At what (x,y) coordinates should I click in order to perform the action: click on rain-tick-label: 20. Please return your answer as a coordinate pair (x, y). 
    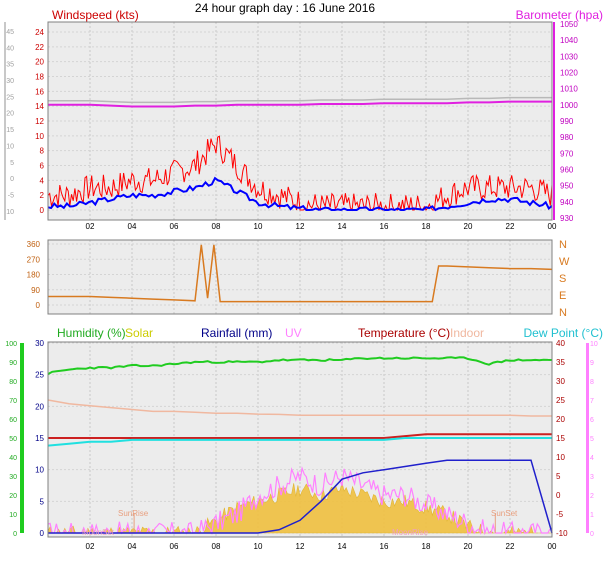
    Looking at the image, I should click on (39, 406).